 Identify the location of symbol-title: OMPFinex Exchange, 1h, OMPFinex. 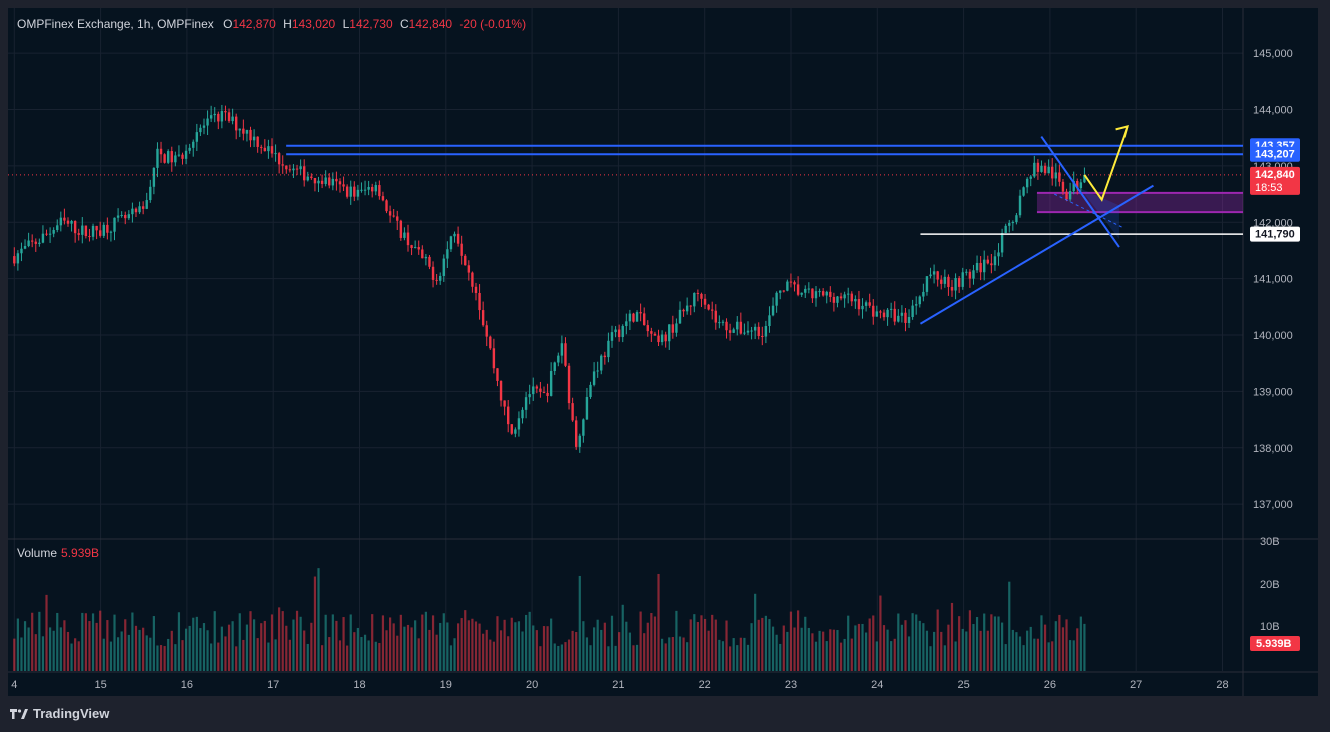
(115, 24).